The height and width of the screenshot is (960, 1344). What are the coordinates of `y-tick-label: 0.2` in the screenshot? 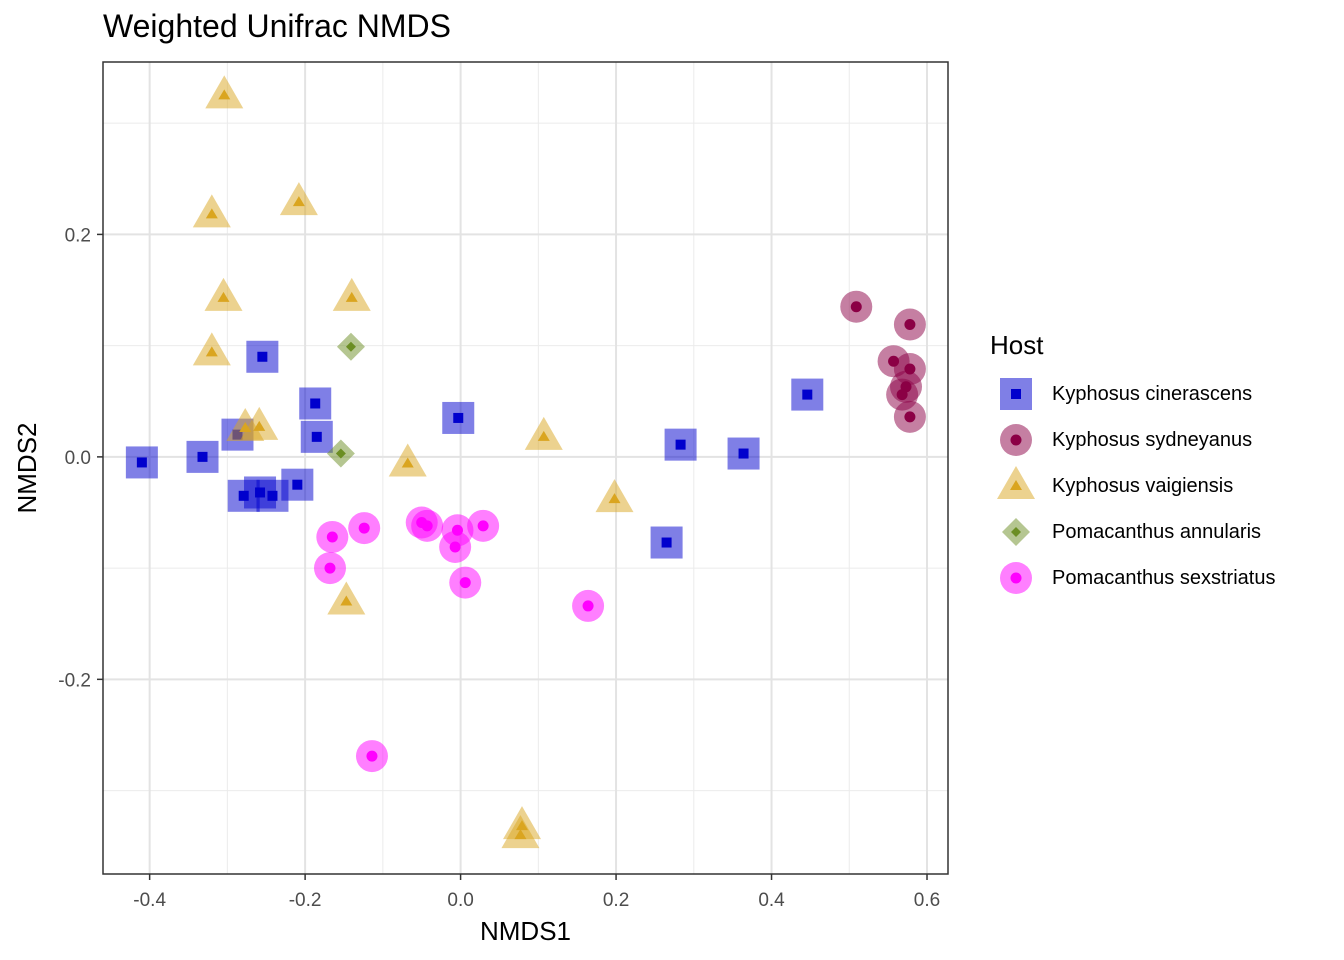 It's located at (78, 235).